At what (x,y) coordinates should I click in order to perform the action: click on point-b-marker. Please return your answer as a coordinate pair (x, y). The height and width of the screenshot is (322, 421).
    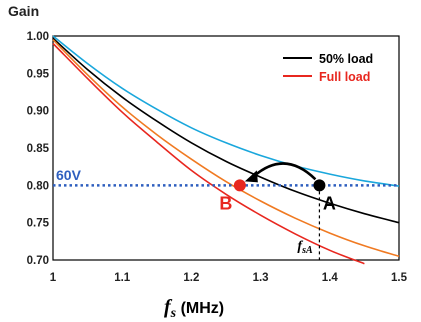
    Looking at the image, I should click on (239, 185).